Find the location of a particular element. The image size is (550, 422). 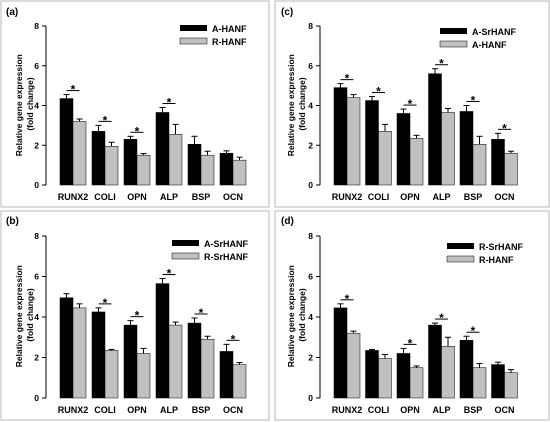

y-axis-label: Relative gene expression (fold change) is located at coordinates (296, 104).